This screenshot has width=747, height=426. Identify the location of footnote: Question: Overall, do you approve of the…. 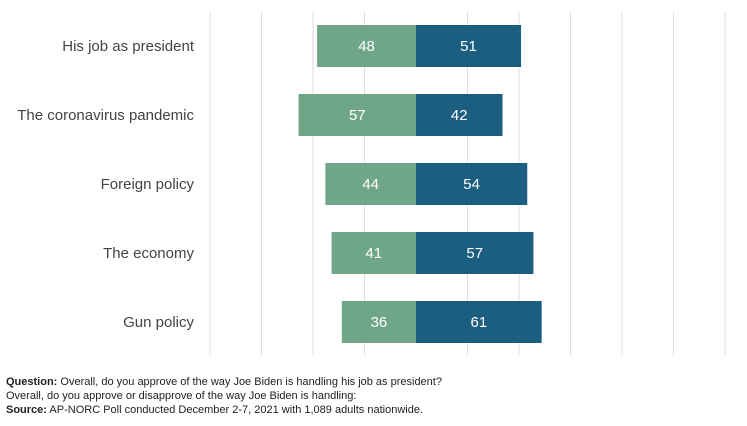
(224, 396).